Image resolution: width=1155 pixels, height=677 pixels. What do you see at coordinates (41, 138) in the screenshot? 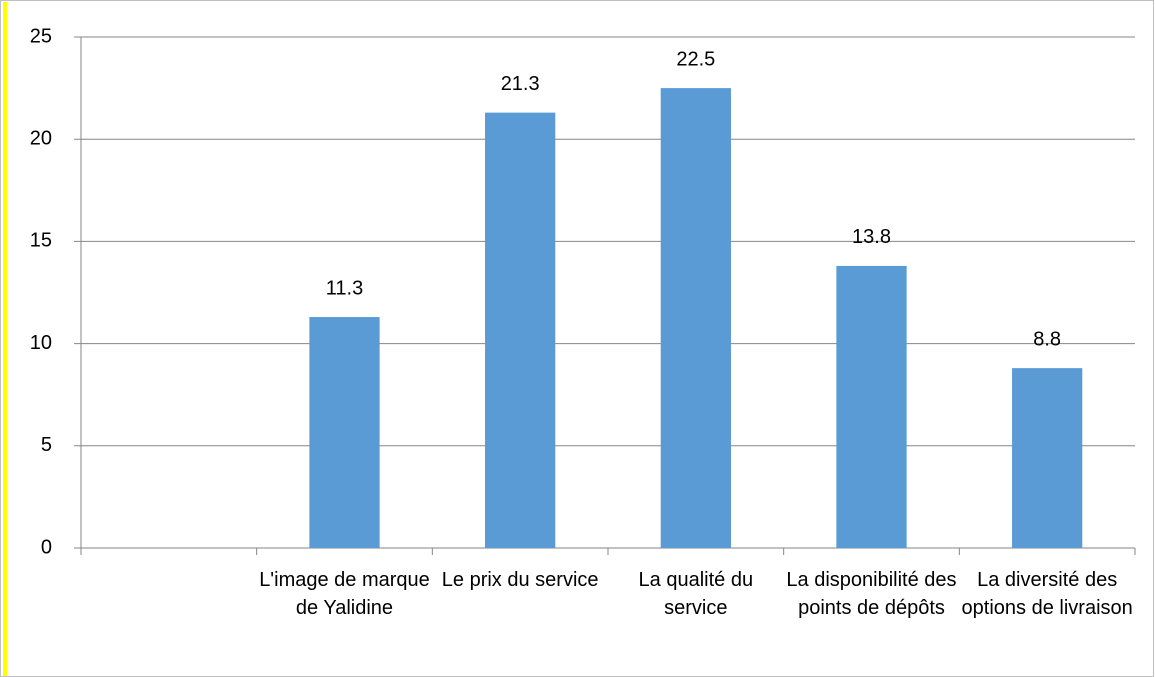
I see `y-tick-label: 20` at bounding box center [41, 138].